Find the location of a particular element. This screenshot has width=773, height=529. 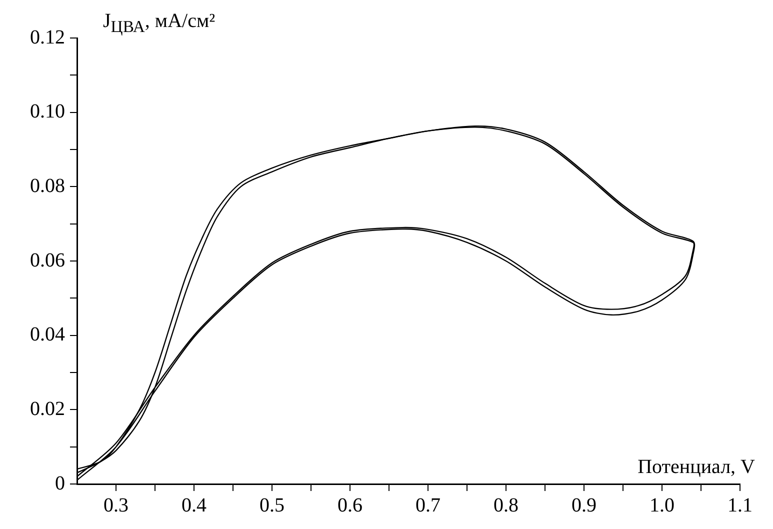

y-tick-label: 0.06 is located at coordinates (47, 260).